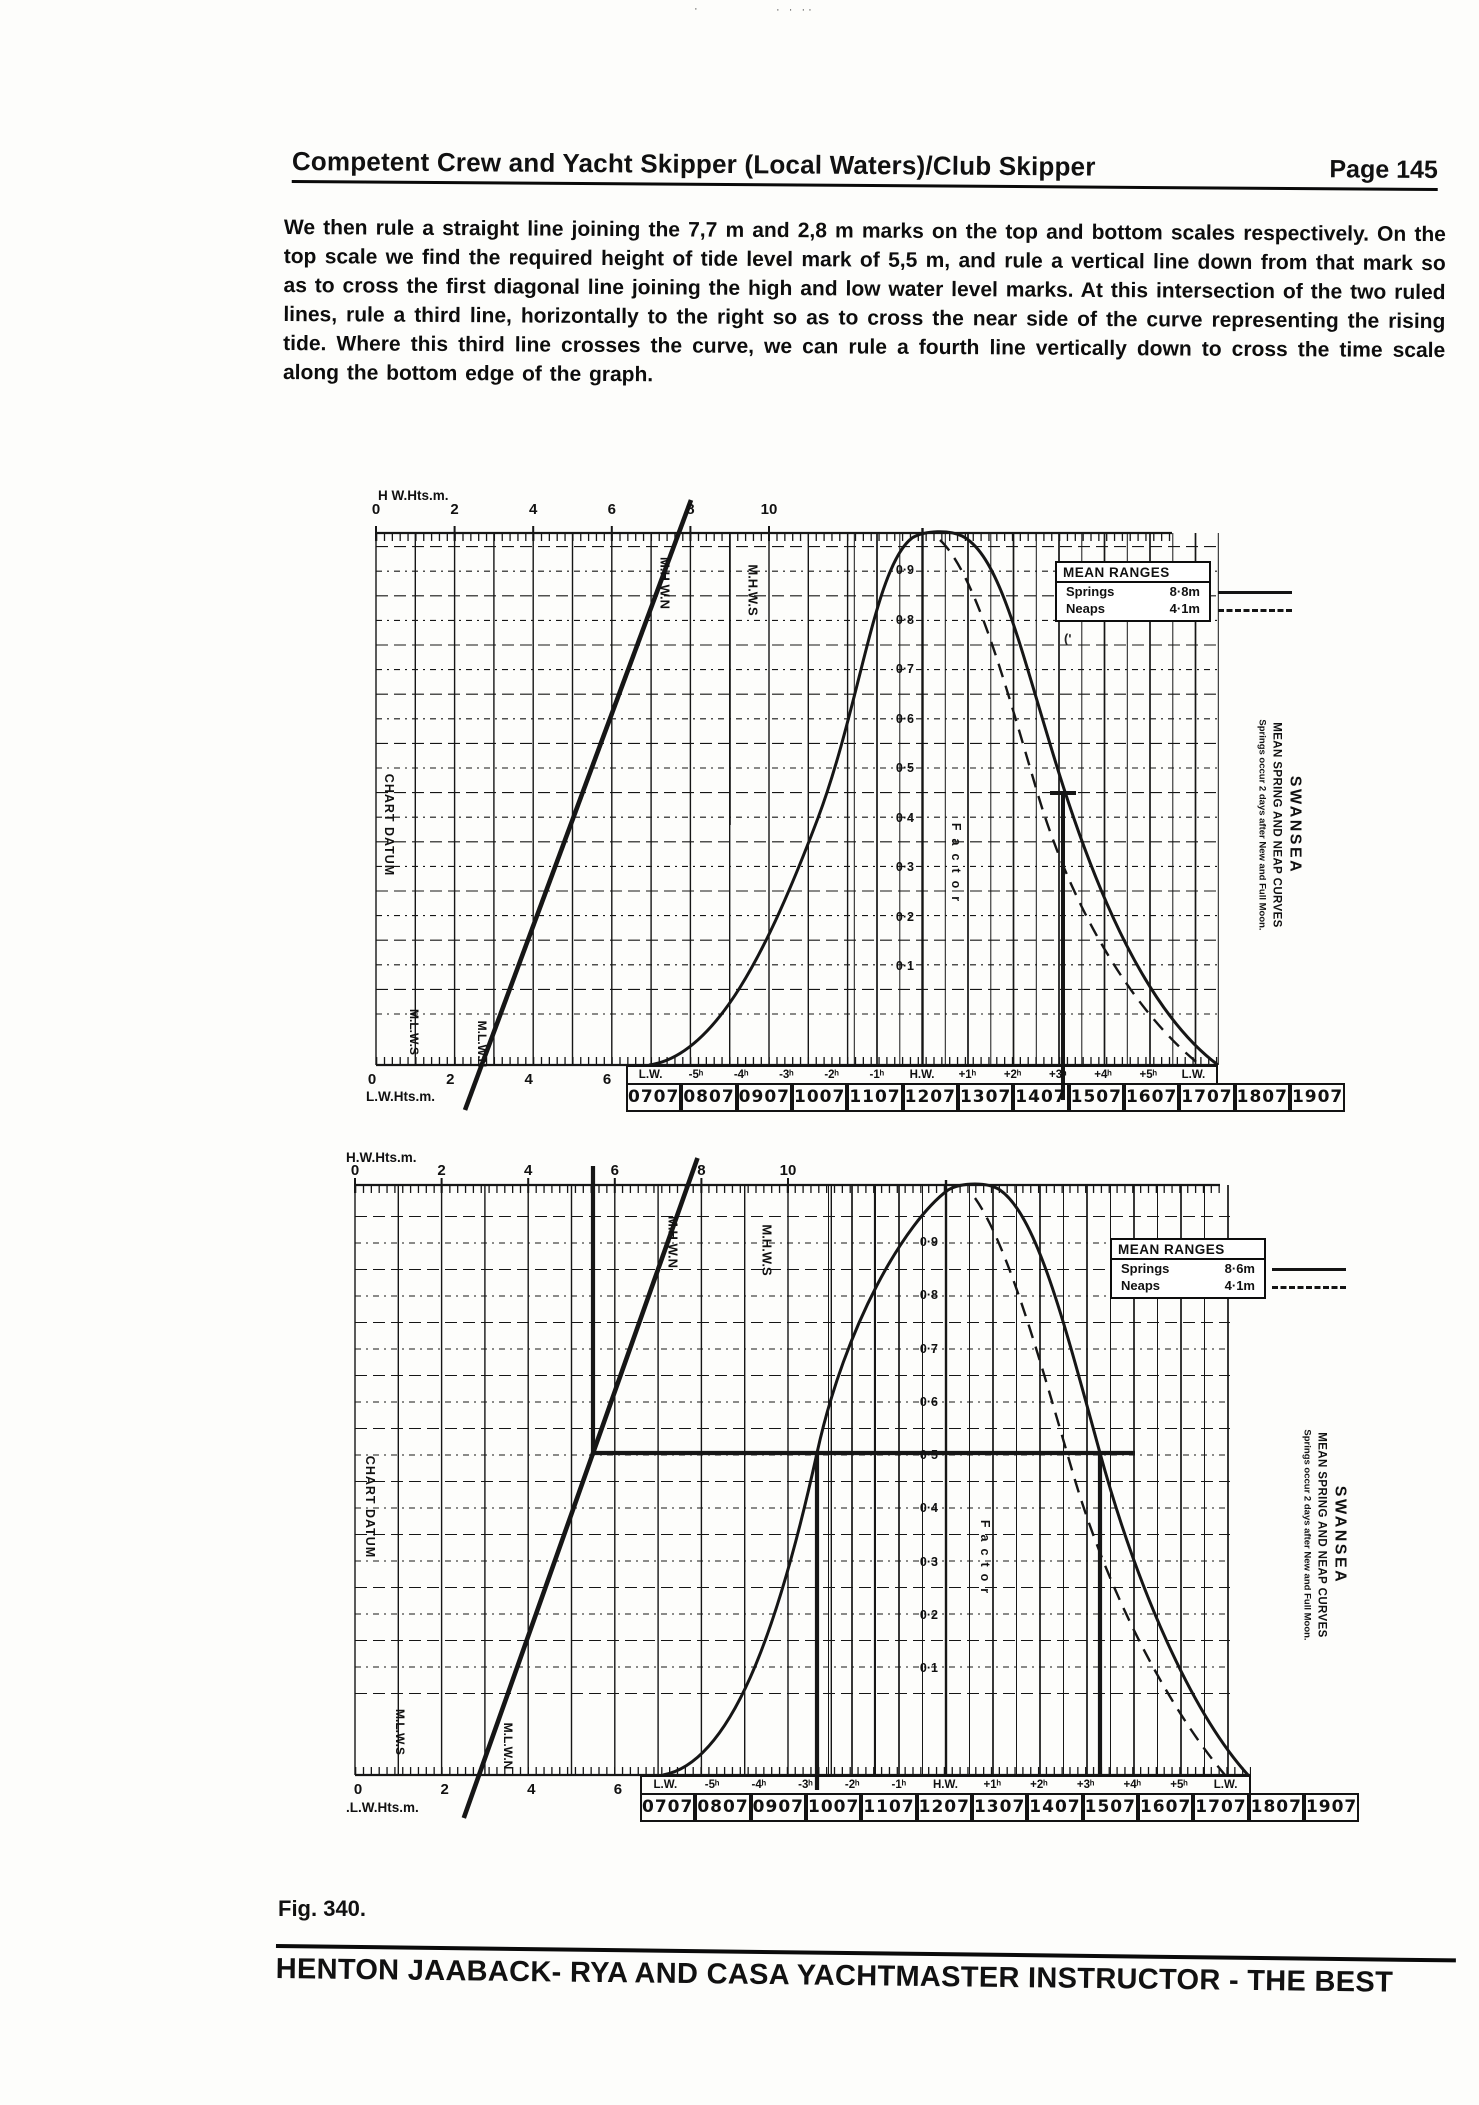 This screenshot has height=2105, width=1479. What do you see at coordinates (1103, 1075) in the screenshot?
I see `hour-label: +4ʰ` at bounding box center [1103, 1075].